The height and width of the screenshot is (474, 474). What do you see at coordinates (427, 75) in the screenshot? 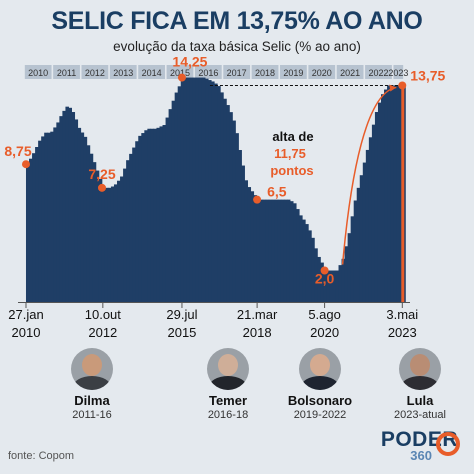
I see `annotation-label: 13,75` at bounding box center [427, 75].